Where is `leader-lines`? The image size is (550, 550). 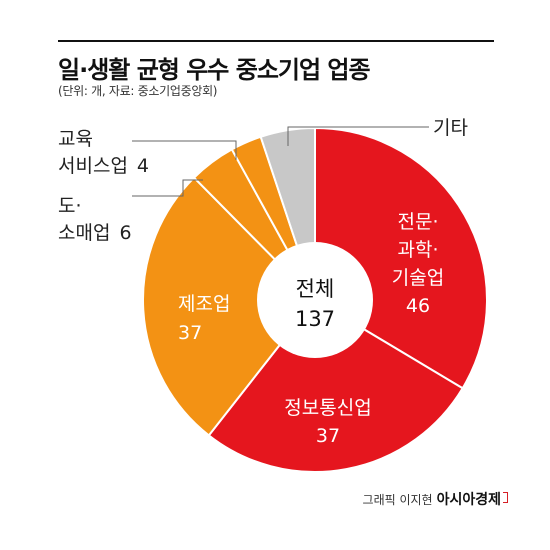
leader-lines is located at coordinates (280, 161).